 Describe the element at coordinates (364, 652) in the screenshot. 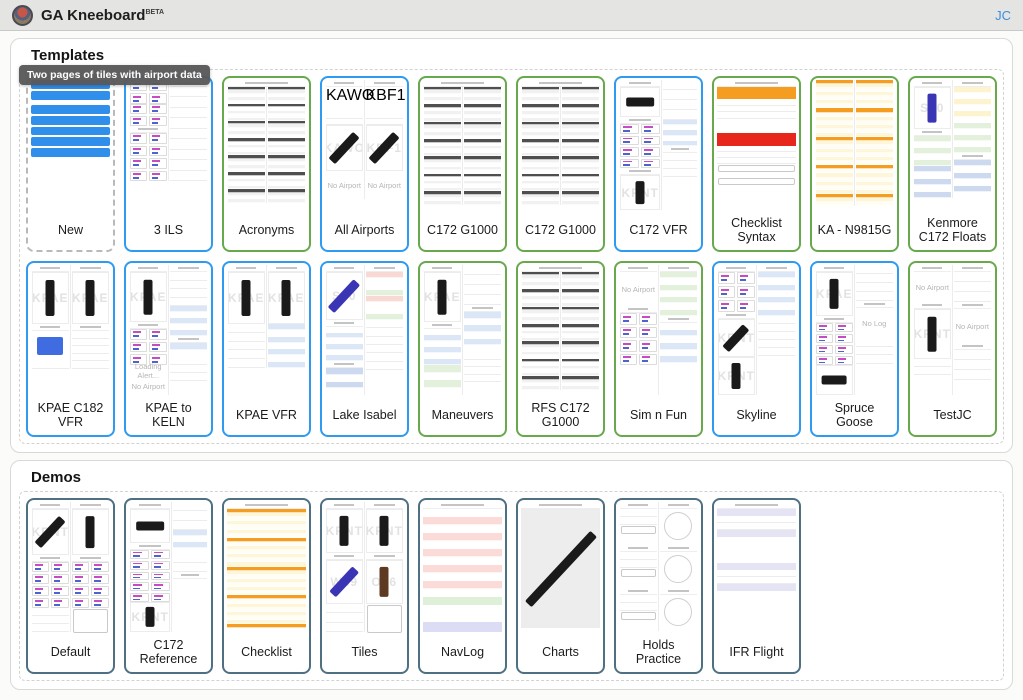

I see `card-label: Tiles` at that location.